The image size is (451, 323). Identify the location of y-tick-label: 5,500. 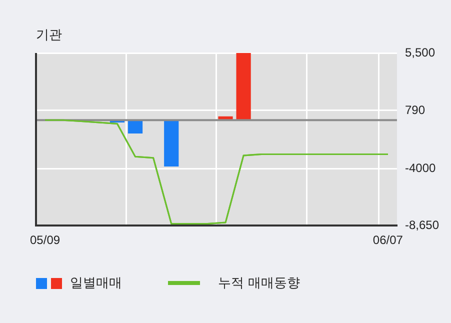
(420, 52).